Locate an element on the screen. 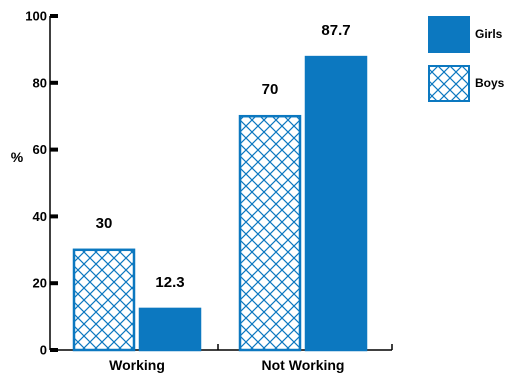 Image resolution: width=507 pixels, height=376 pixels. data-label: 30 is located at coordinates (104, 223).